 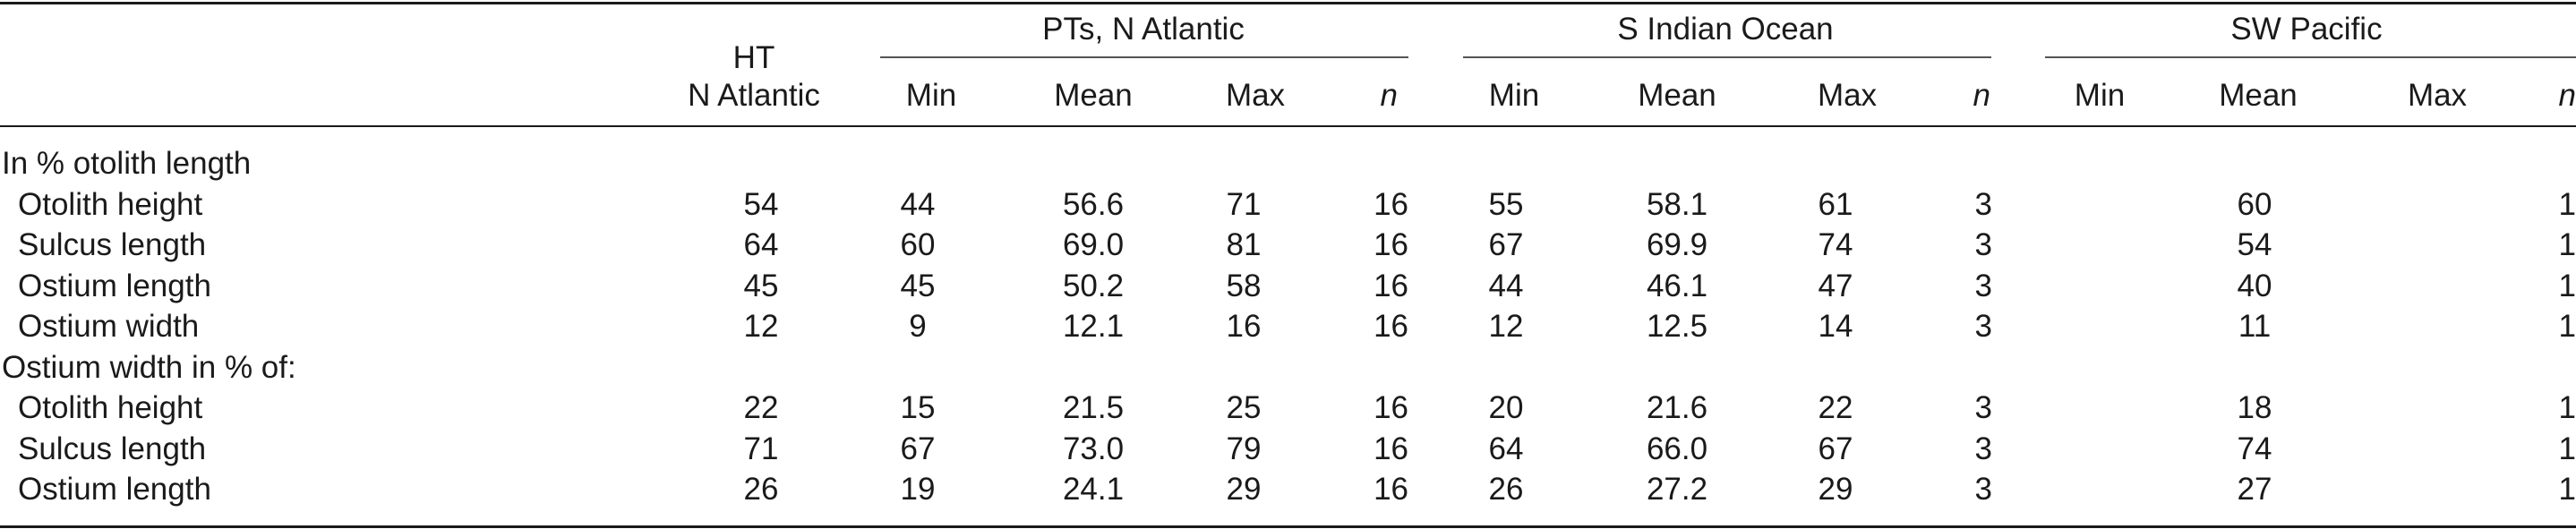 What do you see at coordinates (1727, 57) in the screenshot?
I see `group-rule-sio` at bounding box center [1727, 57].